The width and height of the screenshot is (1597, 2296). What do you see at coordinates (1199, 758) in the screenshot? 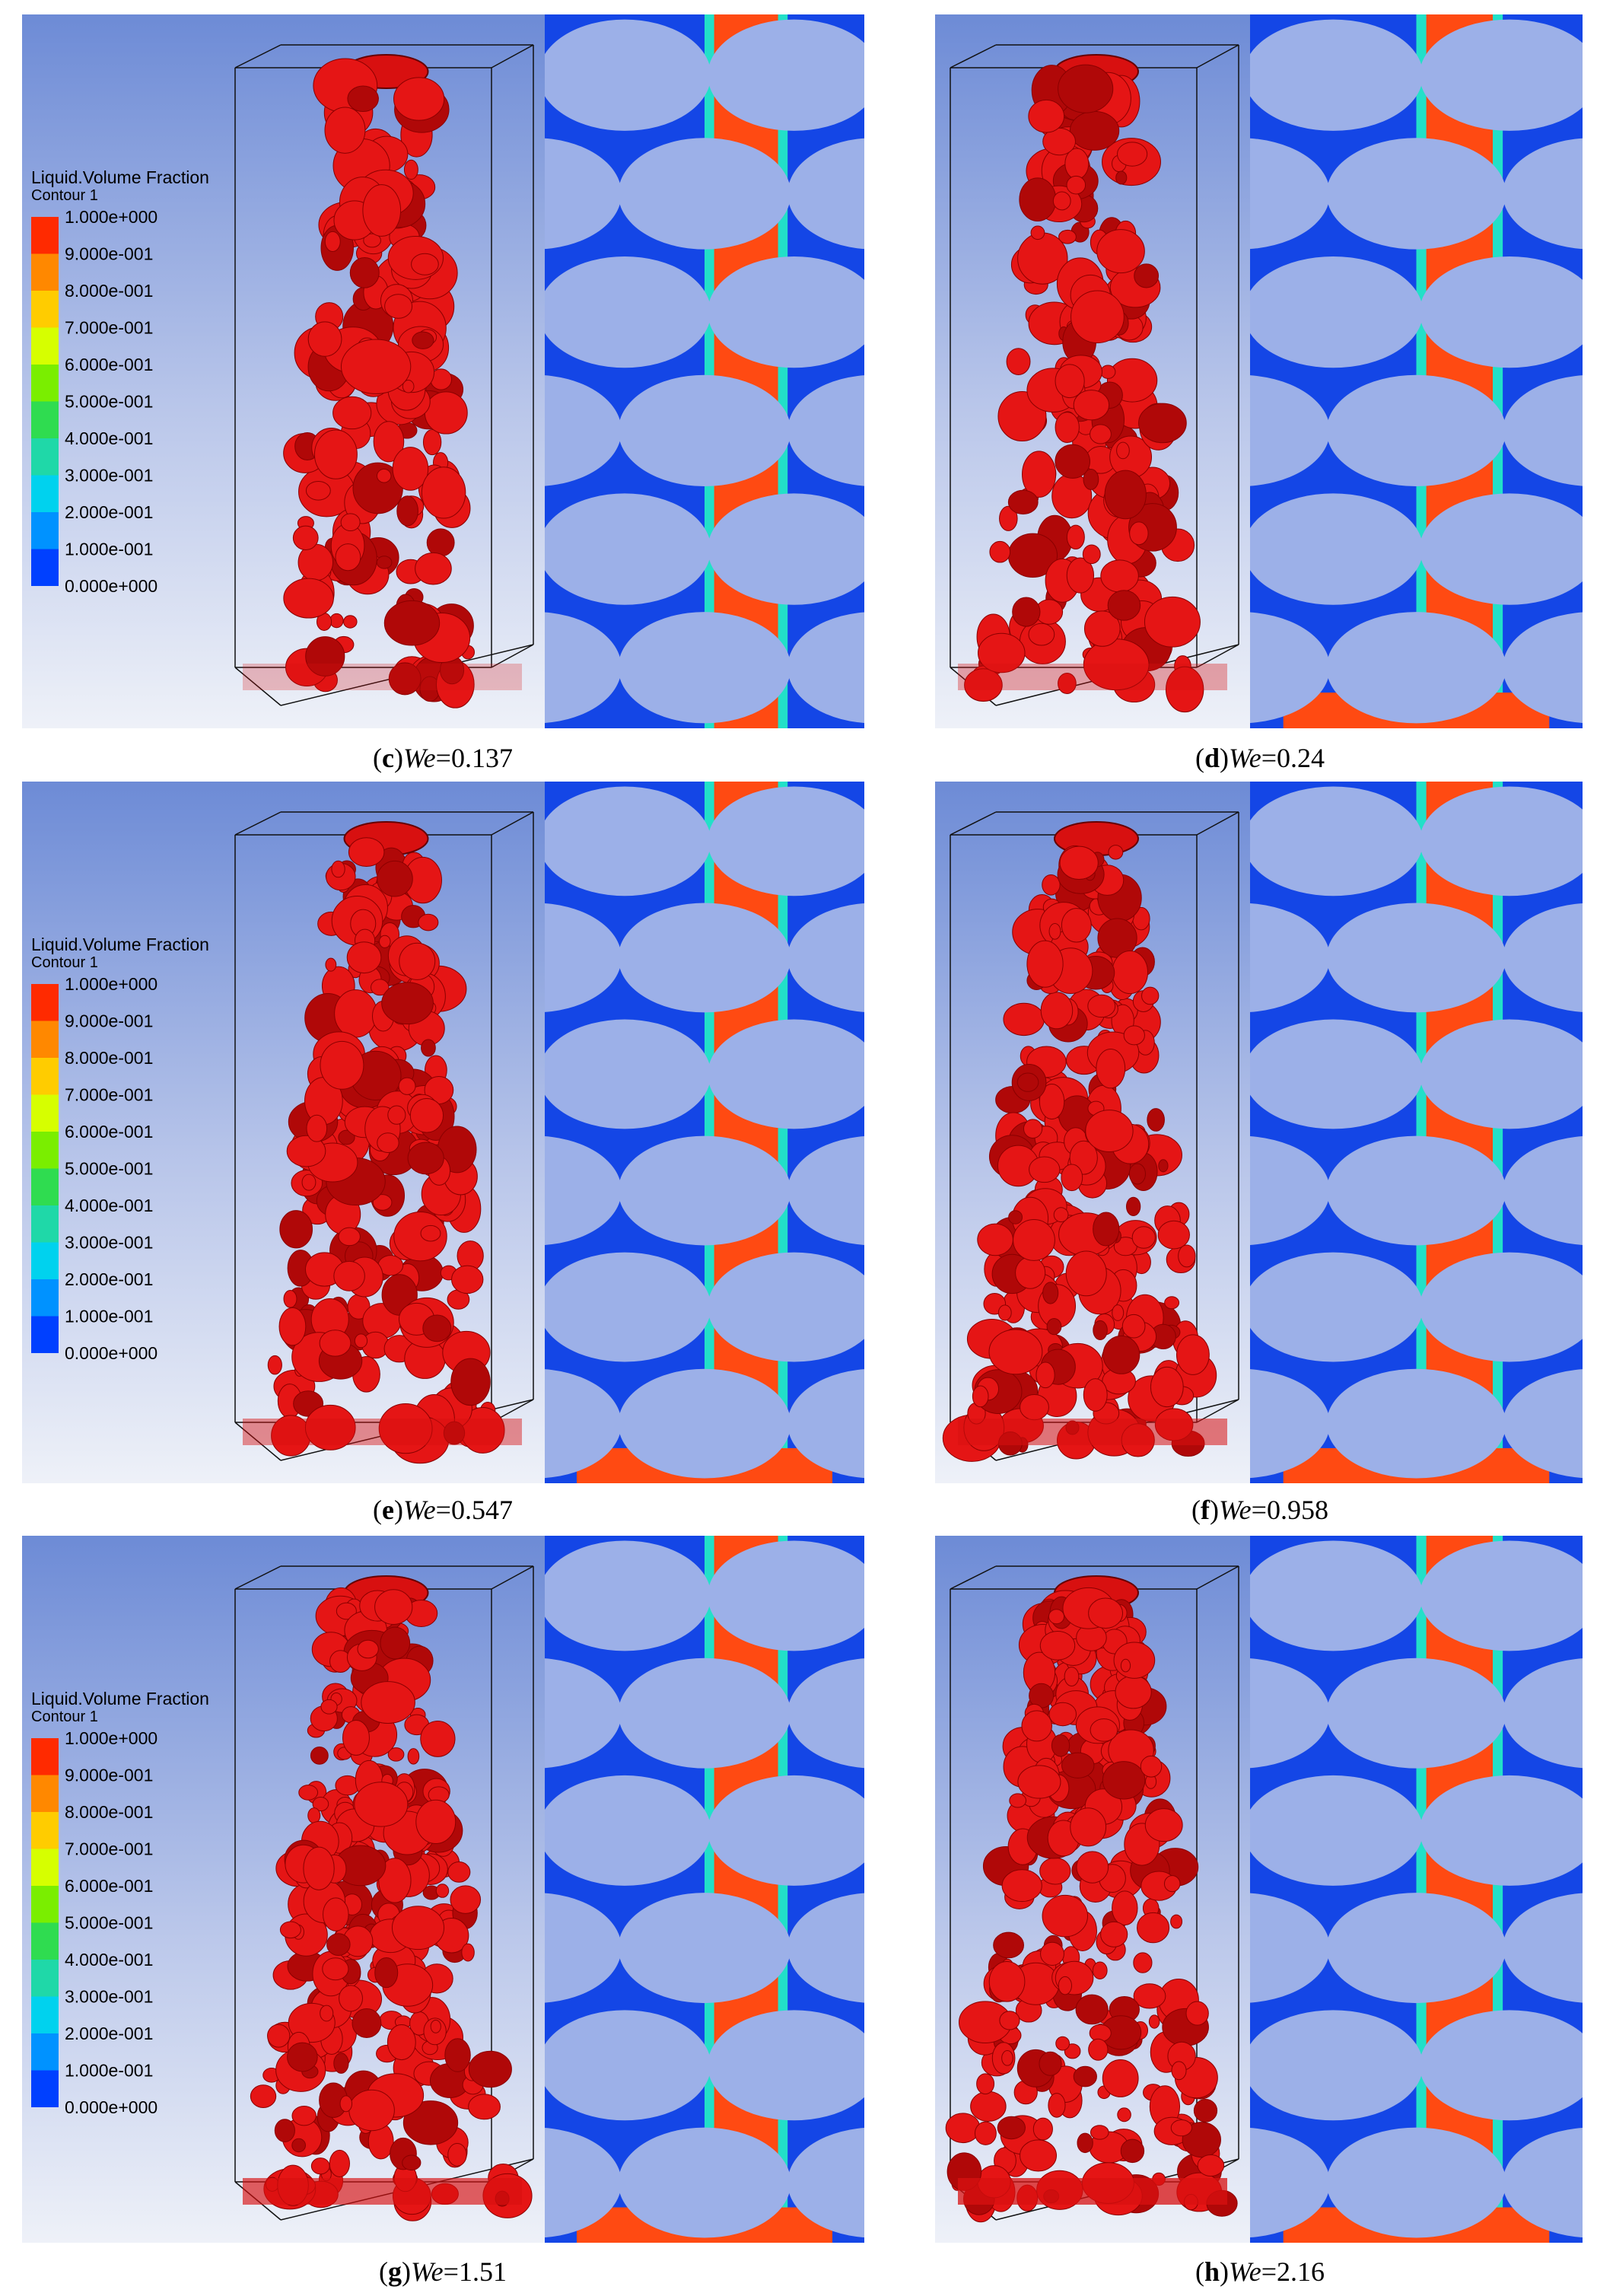
I see `caption-part: (` at bounding box center [1199, 758].